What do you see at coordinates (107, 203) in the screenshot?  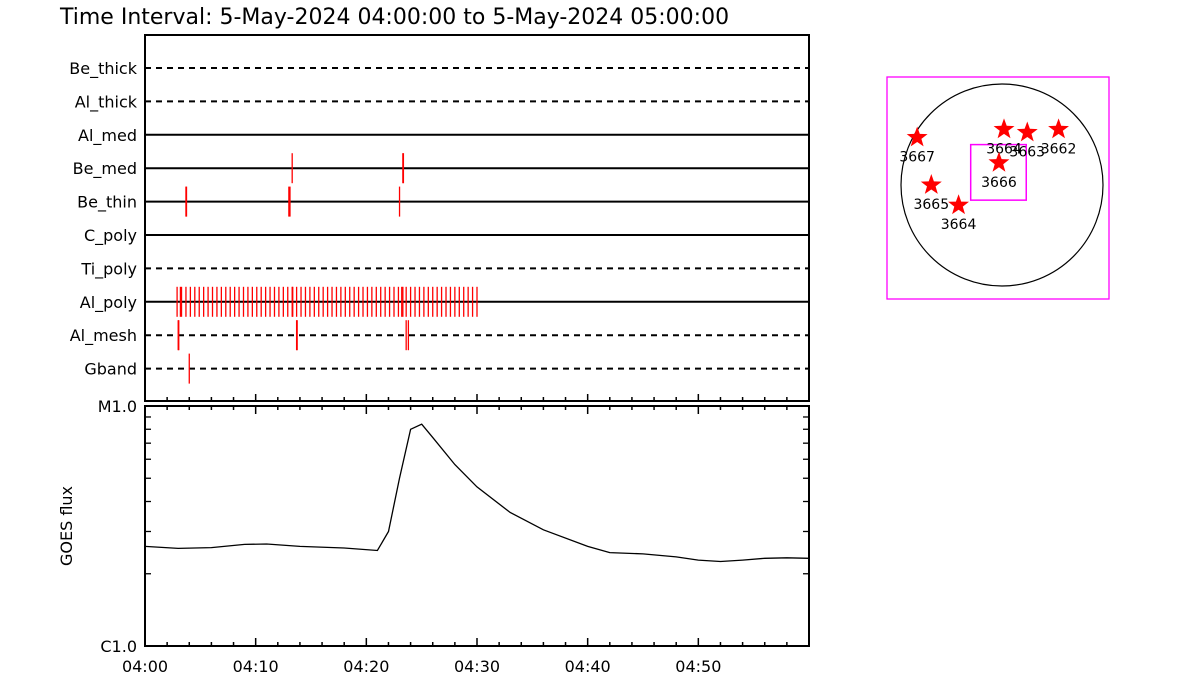 I see `row-label: Be_thin` at bounding box center [107, 203].